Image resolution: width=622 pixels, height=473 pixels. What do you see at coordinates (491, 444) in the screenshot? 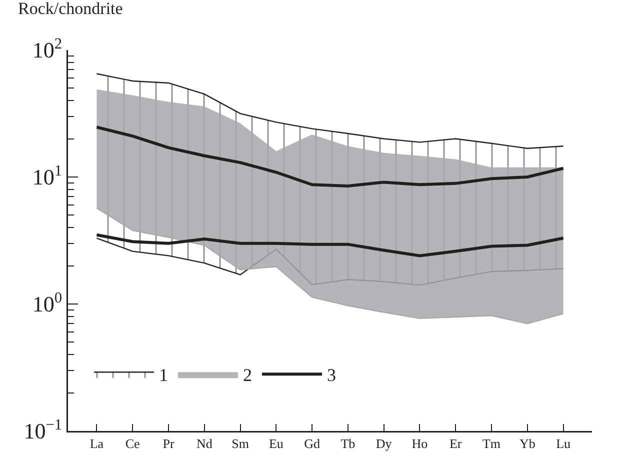
I see `x-tick-label: Tm` at bounding box center [491, 444].